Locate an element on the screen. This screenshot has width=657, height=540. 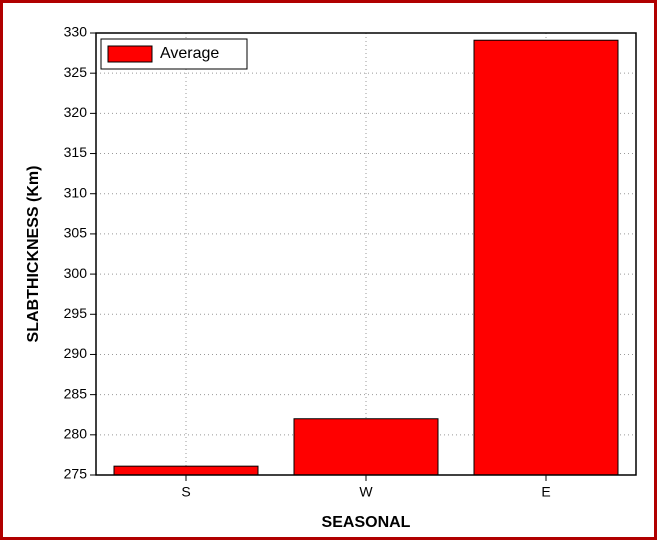
y-tick-label: 290 is located at coordinates (76, 353).